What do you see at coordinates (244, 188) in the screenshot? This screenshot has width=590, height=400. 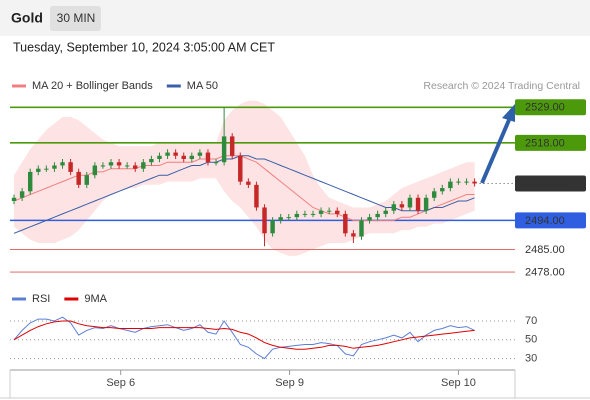 I see `ma-line` at bounding box center [244, 188].